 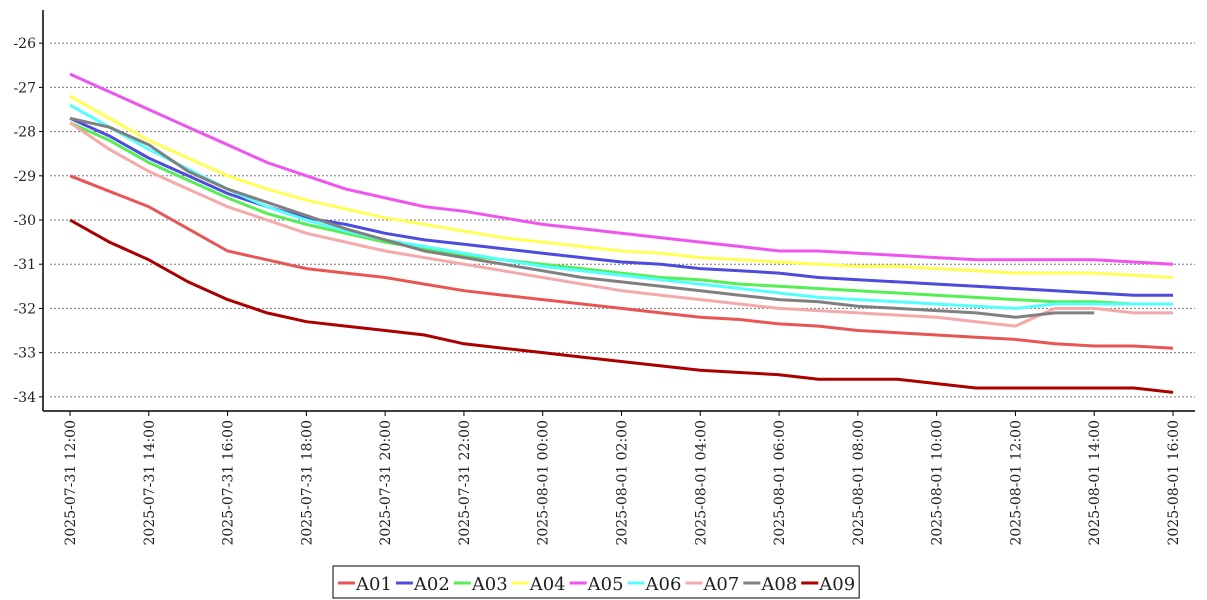 What do you see at coordinates (663, 584) in the screenshot?
I see `legend-label: A06` at bounding box center [663, 584].